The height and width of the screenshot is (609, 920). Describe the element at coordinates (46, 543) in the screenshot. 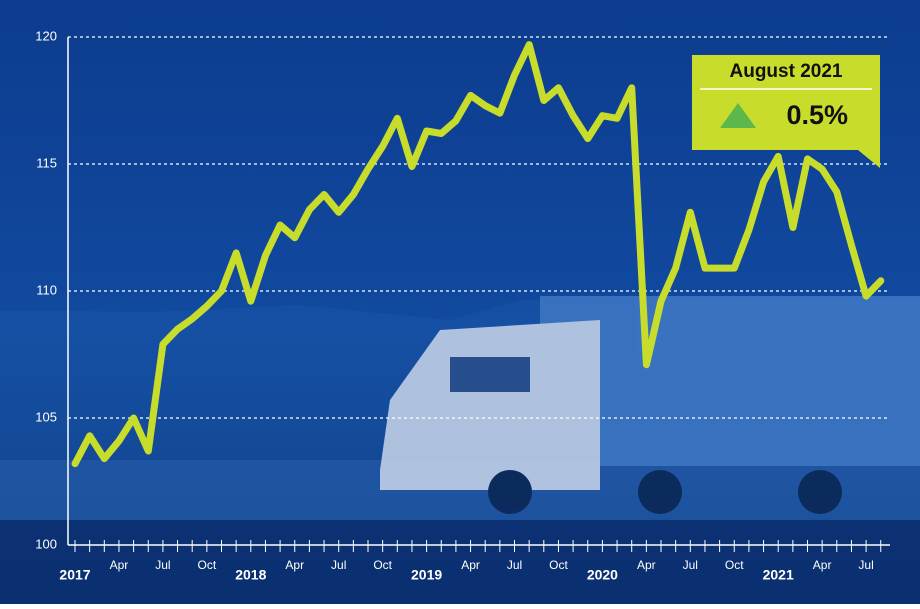

I see `y-tick-label: 100` at that location.